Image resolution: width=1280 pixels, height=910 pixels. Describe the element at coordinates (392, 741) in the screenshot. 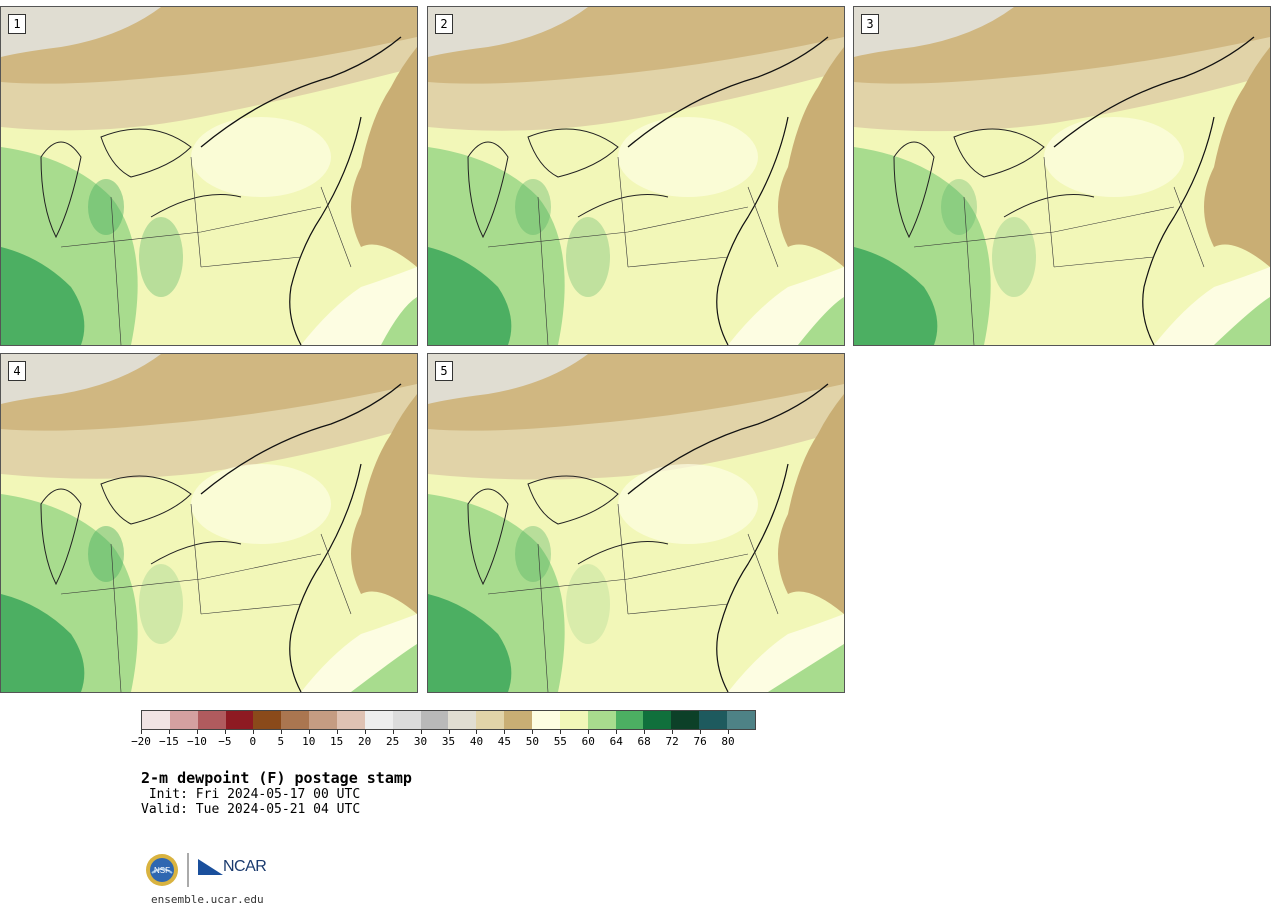

I see `colorbar-label: 25` at that location.